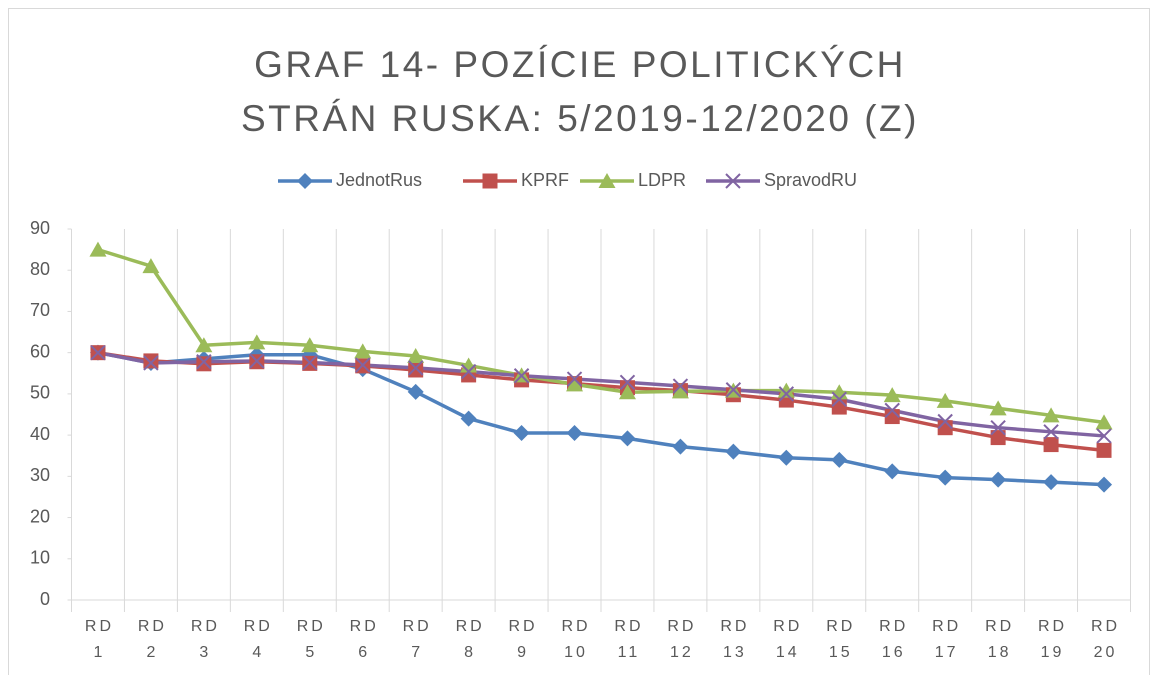  What do you see at coordinates (45, 599) in the screenshot?
I see `y-tick-label: 0` at bounding box center [45, 599].